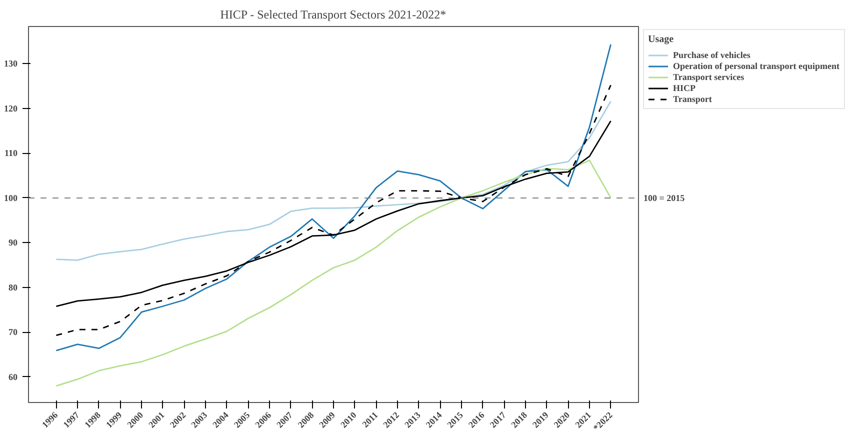 The width and height of the screenshot is (864, 442). What do you see at coordinates (661, 39) in the screenshot?
I see `legend-title: Usage` at bounding box center [661, 39].